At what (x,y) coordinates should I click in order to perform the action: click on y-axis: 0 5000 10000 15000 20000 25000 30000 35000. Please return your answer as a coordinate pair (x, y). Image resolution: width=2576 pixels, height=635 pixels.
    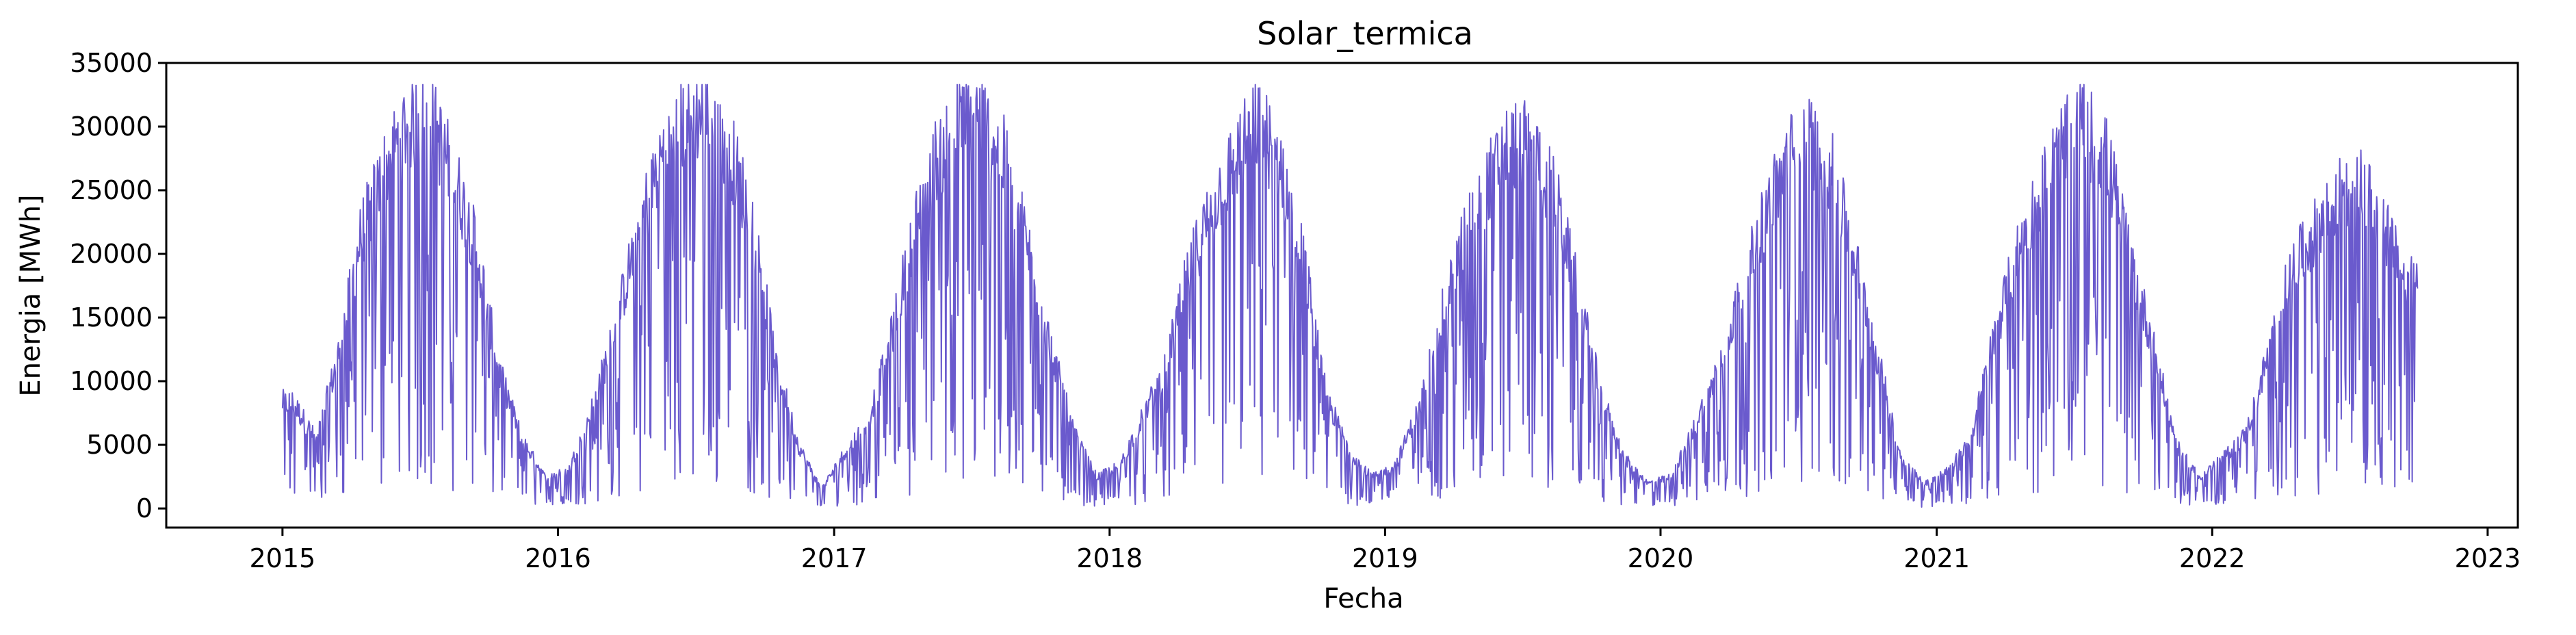
    Looking at the image, I should click on (118, 285).